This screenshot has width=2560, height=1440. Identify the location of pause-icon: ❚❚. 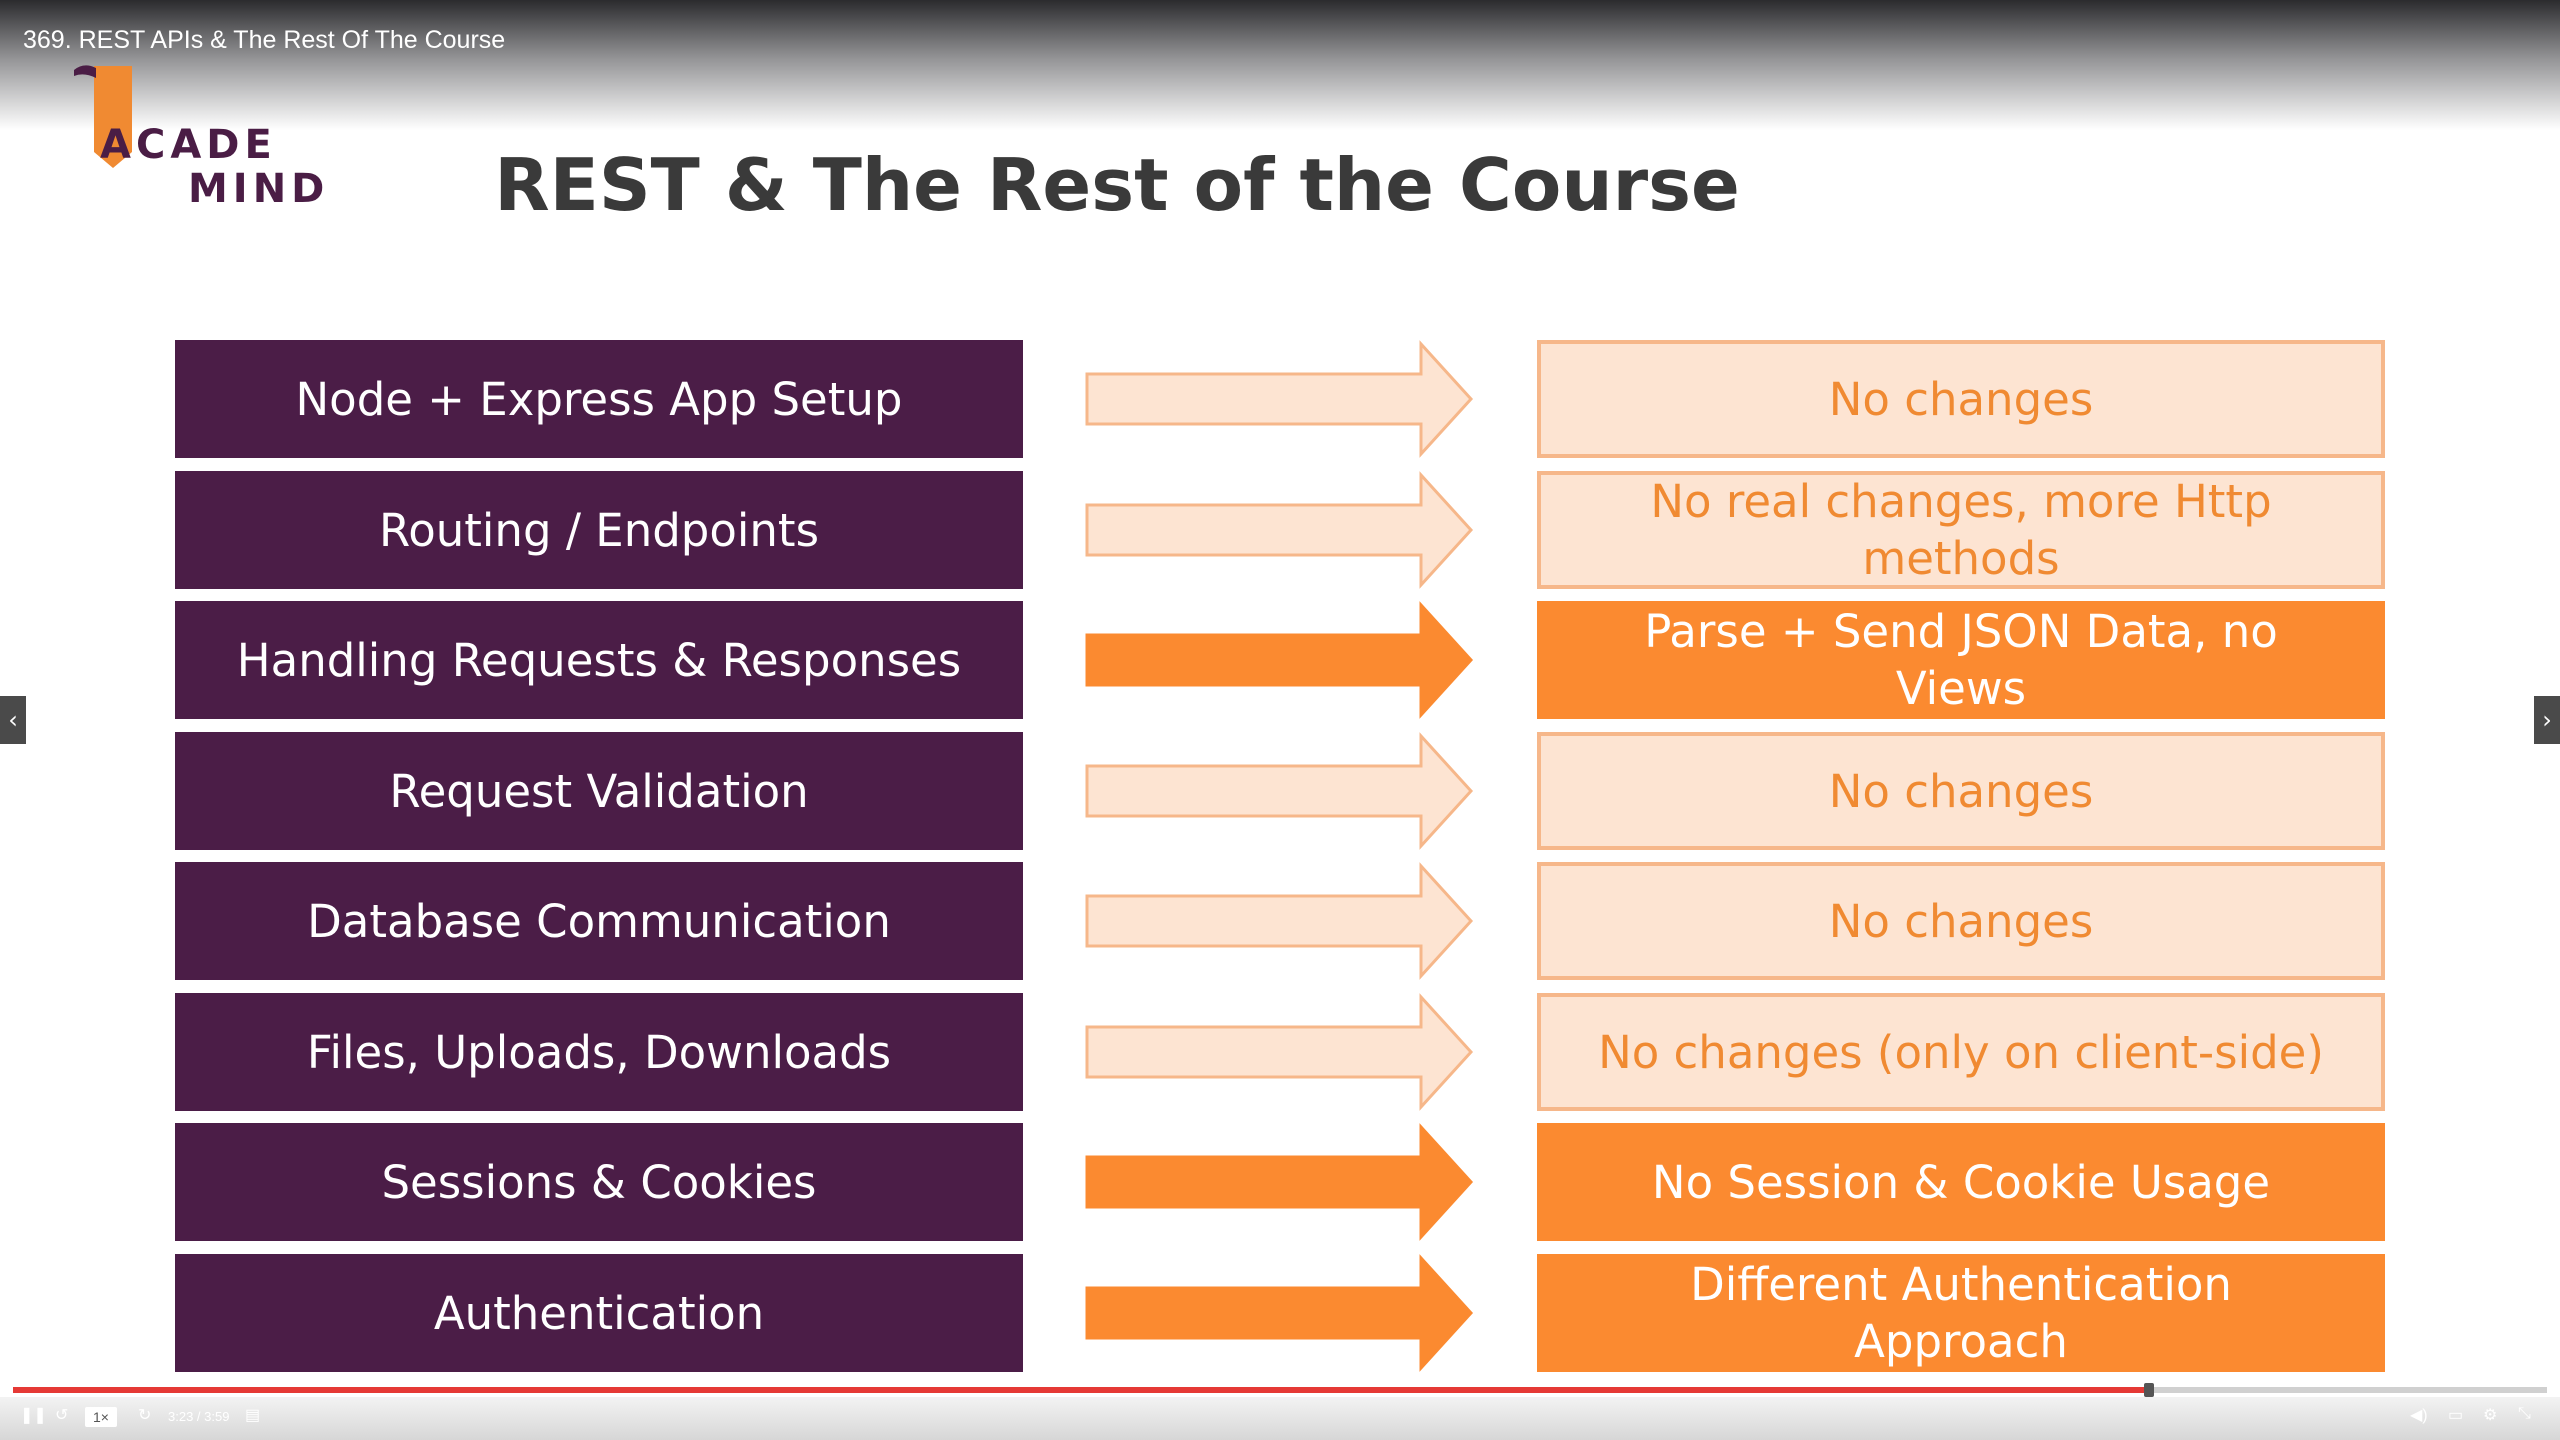
(33, 1415).